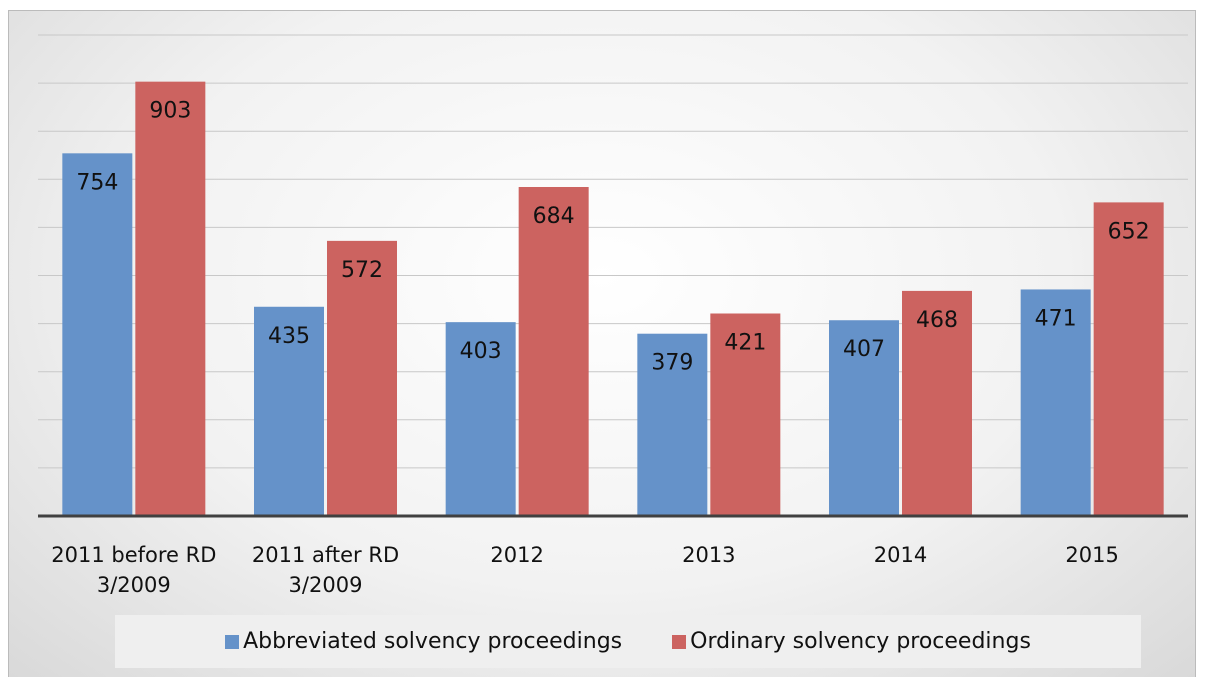 Image resolution: width=1206 pixels, height=677 pixels. Describe the element at coordinates (900, 555) in the screenshot. I see `x-tick-label: 2014` at that location.